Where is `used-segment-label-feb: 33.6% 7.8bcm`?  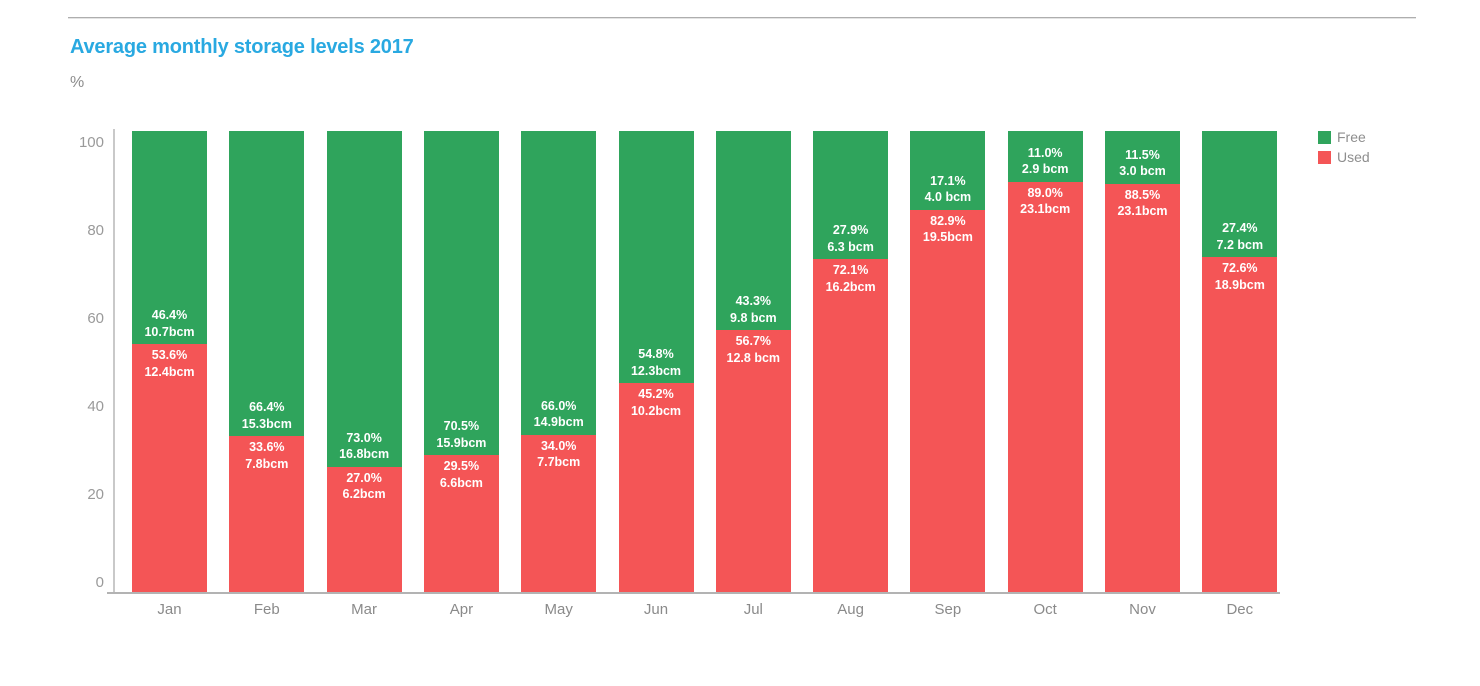 used-segment-label-feb: 33.6% 7.8bcm is located at coordinates (267, 455).